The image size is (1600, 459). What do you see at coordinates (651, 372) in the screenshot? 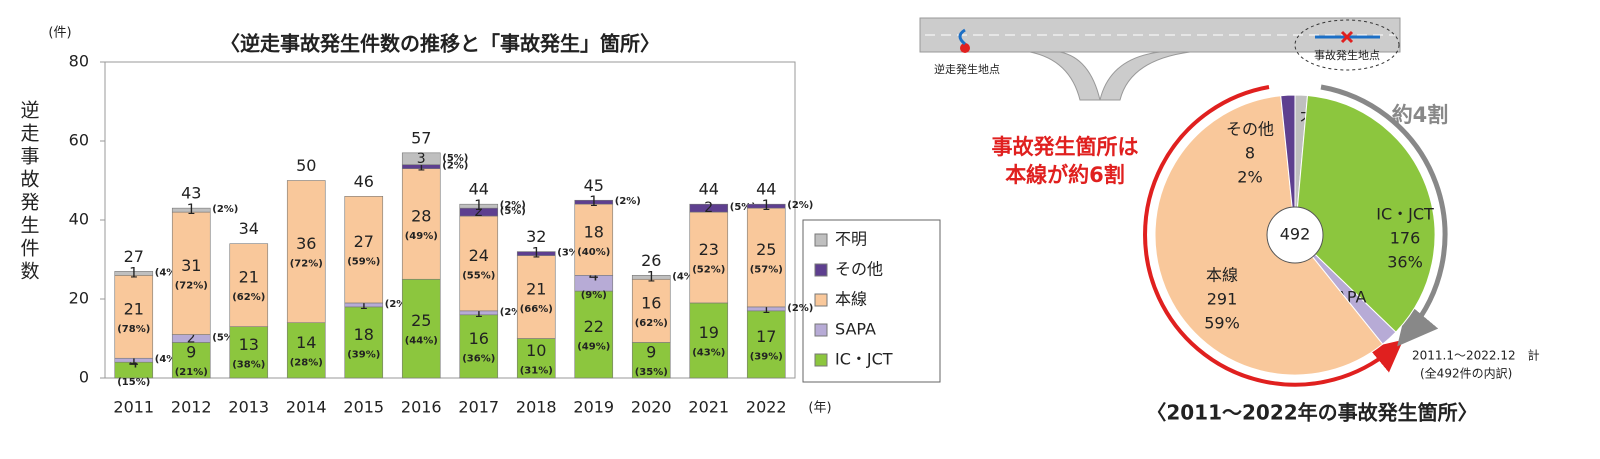
I see `share-label: (35%)` at bounding box center [651, 372].